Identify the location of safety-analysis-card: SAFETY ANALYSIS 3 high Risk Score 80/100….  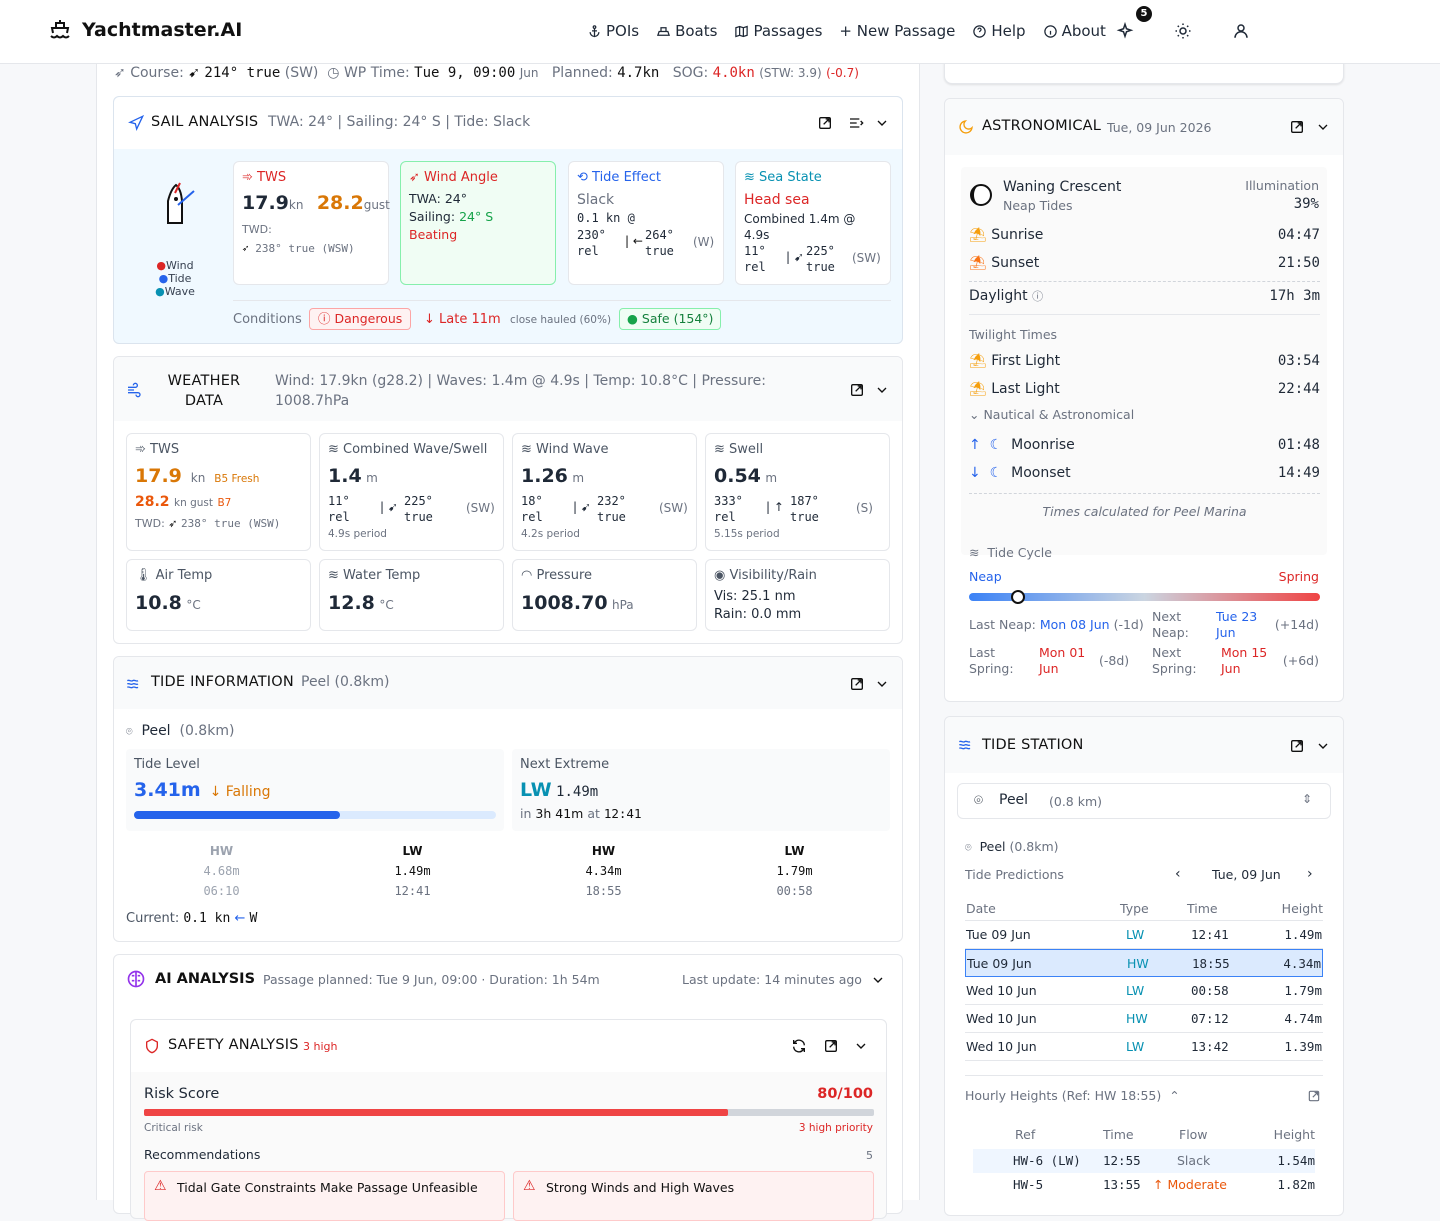
(508, 1120).